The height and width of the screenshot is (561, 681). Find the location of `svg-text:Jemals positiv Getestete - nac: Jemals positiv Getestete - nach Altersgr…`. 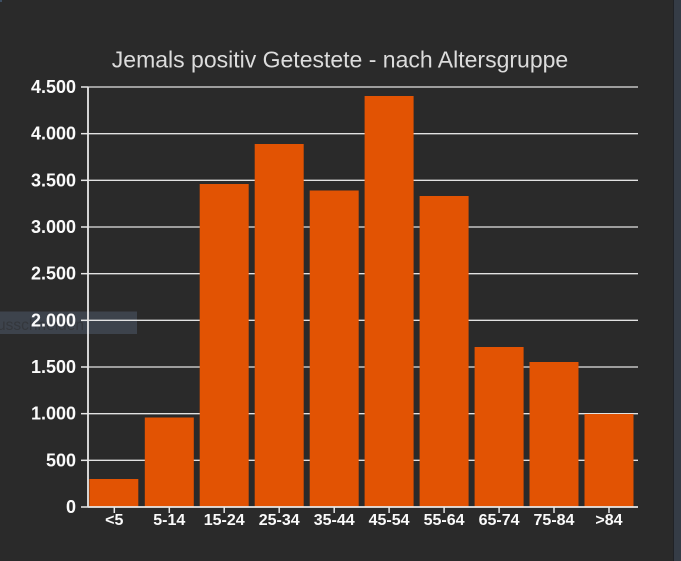

svg-text:Jemals positiv Getestete - nac: Jemals positiv Getestete - nach Altersgr… is located at coordinates (340, 60).